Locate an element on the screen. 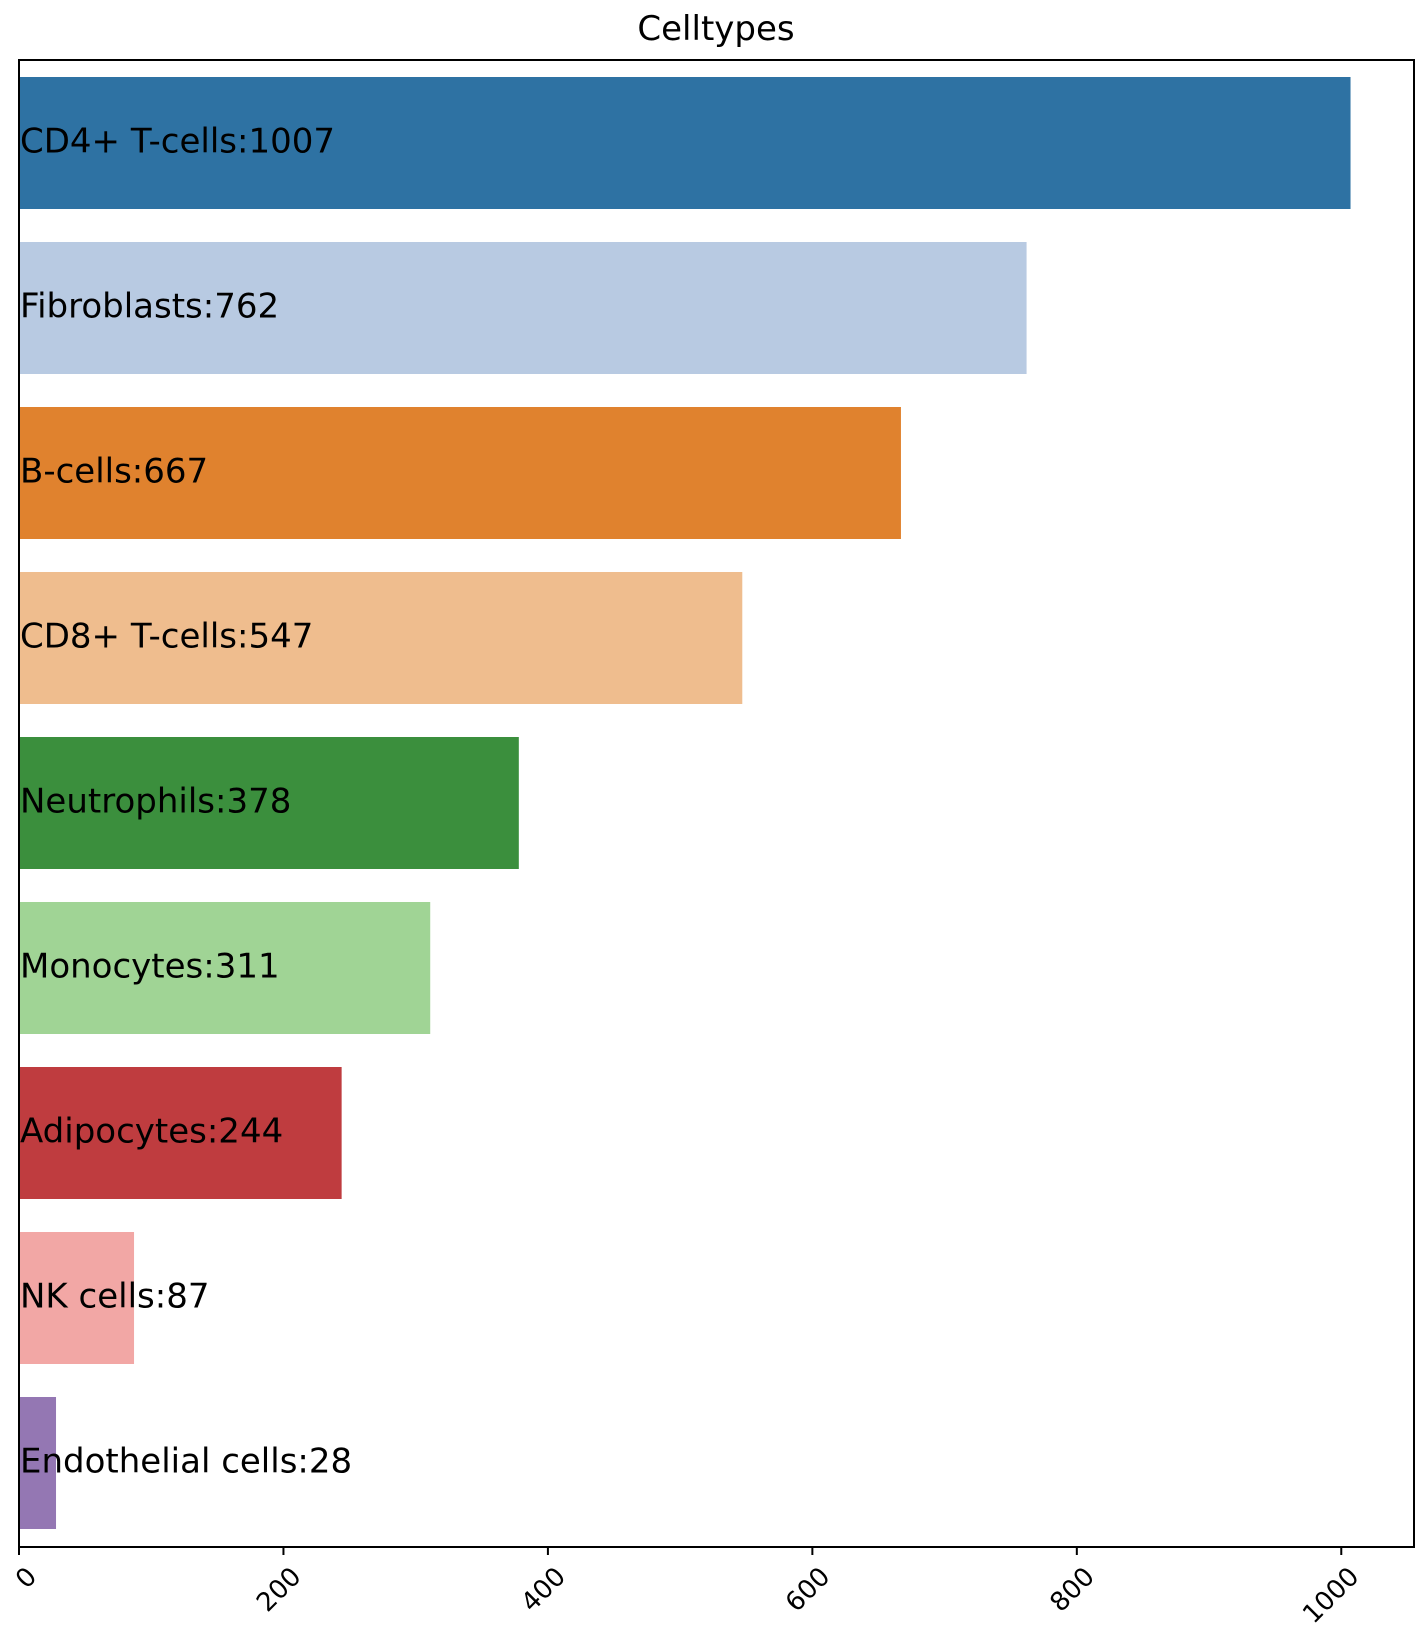  bar-cd8-t-cells is located at coordinates (381, 638).